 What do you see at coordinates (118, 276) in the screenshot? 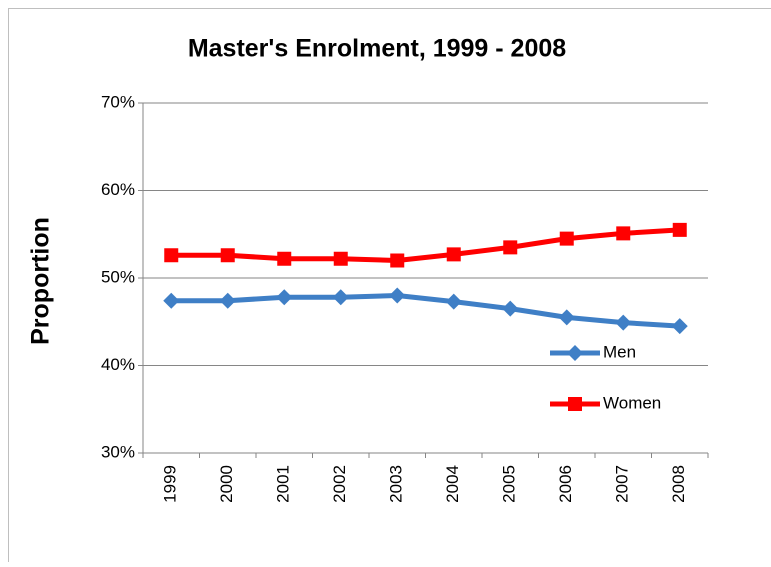
I see `y-tick-label: 50%` at bounding box center [118, 276].